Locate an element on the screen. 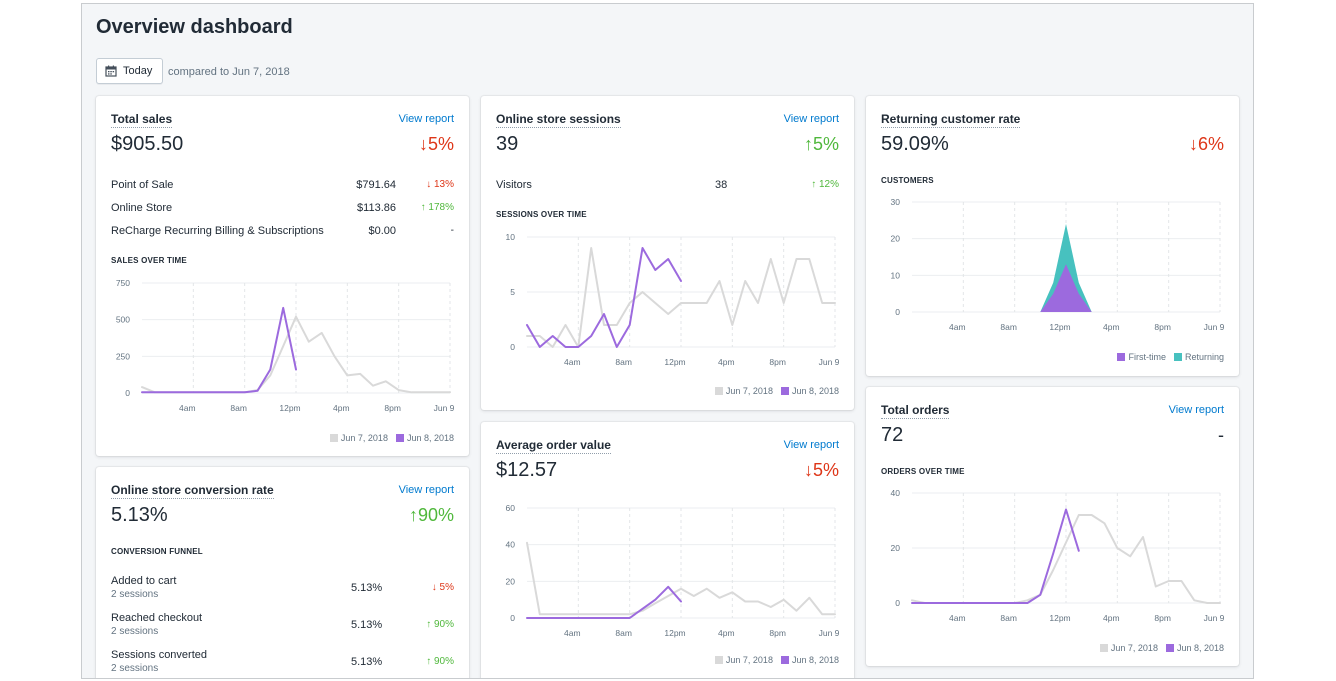 The width and height of the screenshot is (1336, 681). chart-legend: First-time Returning is located at coordinates (1170, 357).